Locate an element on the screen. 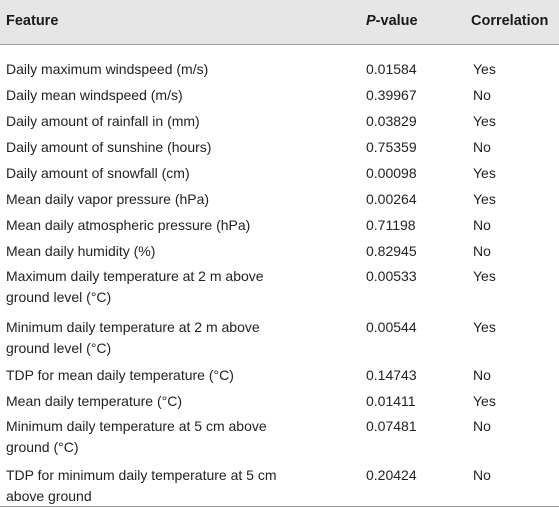 Image resolution: width=559 pixels, height=508 pixels. header-p-value: P-value is located at coordinates (392, 21).